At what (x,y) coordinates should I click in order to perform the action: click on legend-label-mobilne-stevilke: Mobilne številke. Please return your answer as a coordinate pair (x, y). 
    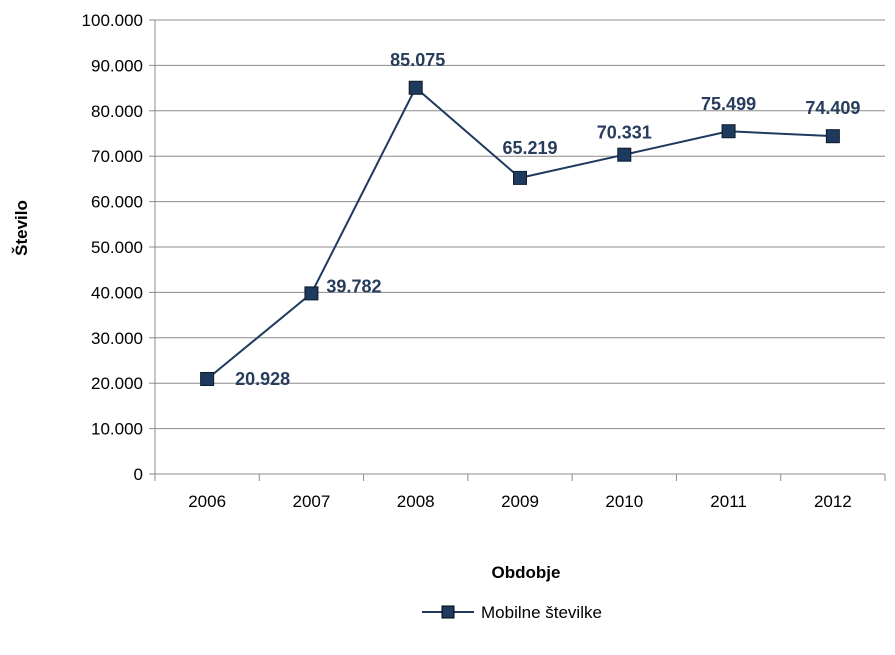
    Looking at the image, I should click on (541, 612).